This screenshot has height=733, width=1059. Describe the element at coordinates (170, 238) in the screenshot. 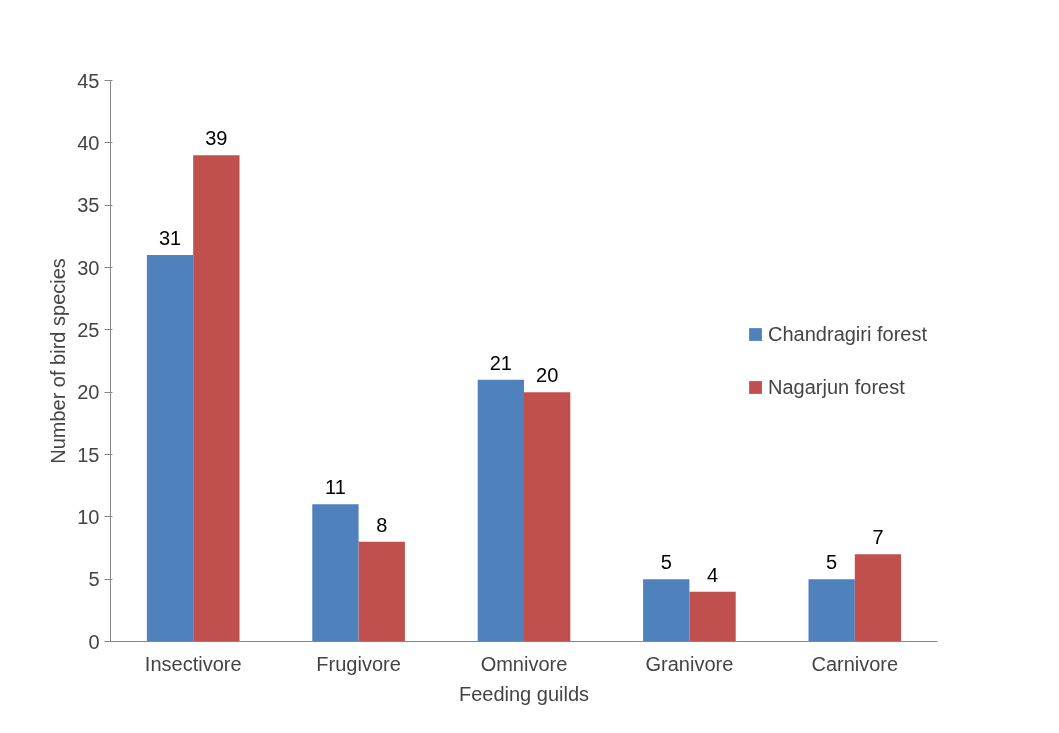

I see `data-label: 31` at that location.